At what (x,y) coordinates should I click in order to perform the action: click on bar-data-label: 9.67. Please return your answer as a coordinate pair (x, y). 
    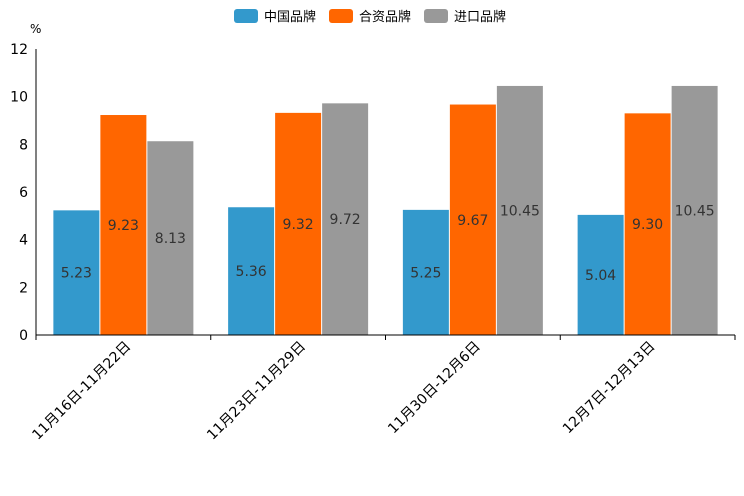
    Looking at the image, I should click on (472, 221).